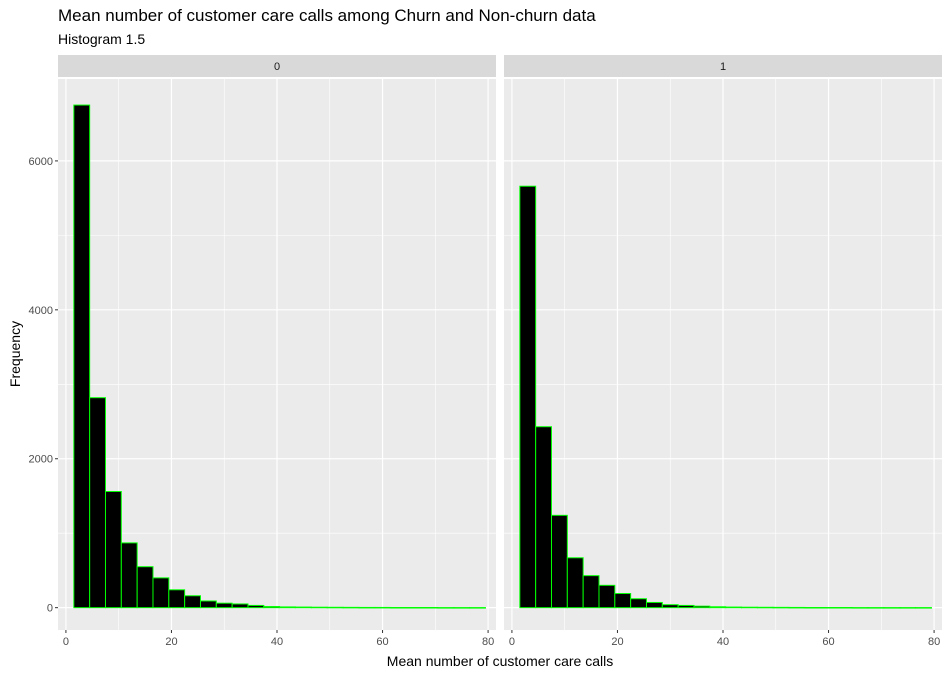 The height and width of the screenshot is (675, 950). What do you see at coordinates (500, 661) in the screenshot?
I see `x-axis-title: Mean number of customer care calls` at bounding box center [500, 661].